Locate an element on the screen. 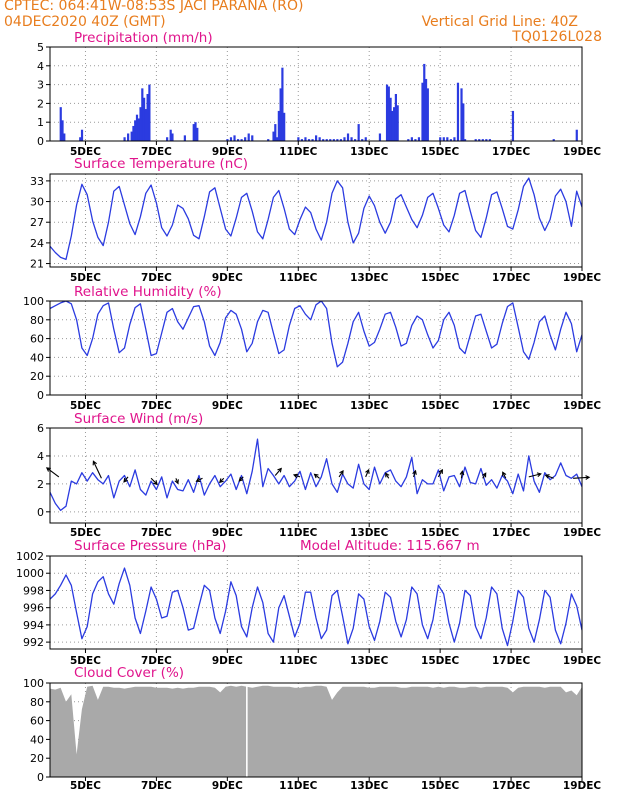 Image resolution: width=618 pixels, height=800 pixels. pressure-ytick-label: 996 is located at coordinates (33, 608).